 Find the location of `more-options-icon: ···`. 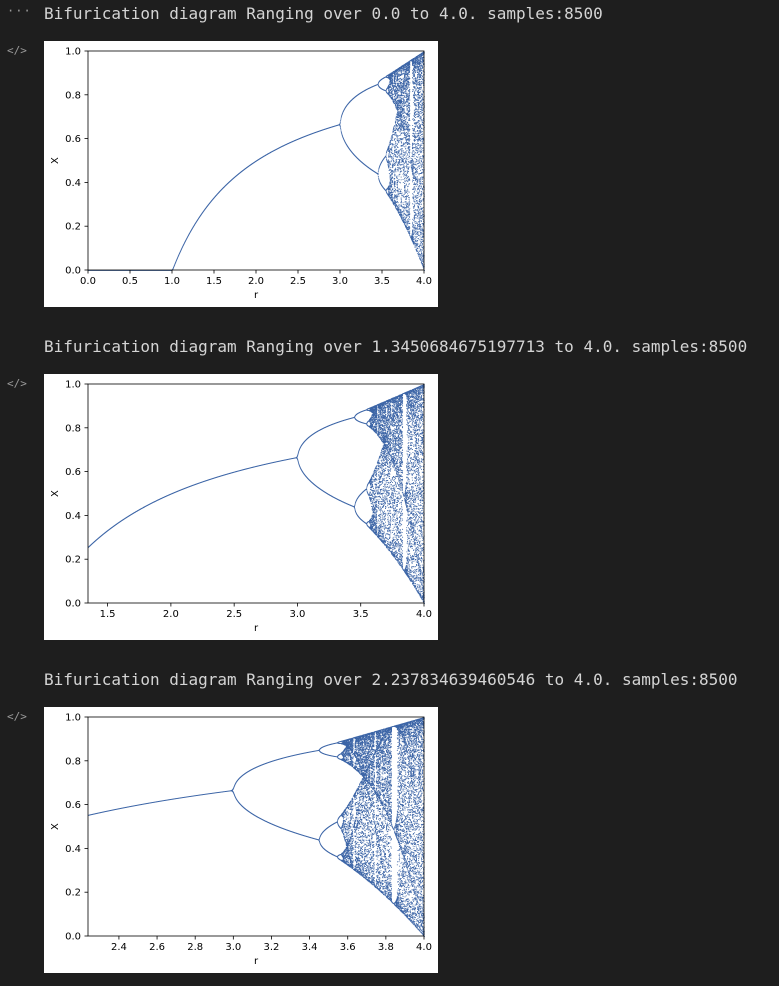

more-options-icon: ··· is located at coordinates (19, 11).